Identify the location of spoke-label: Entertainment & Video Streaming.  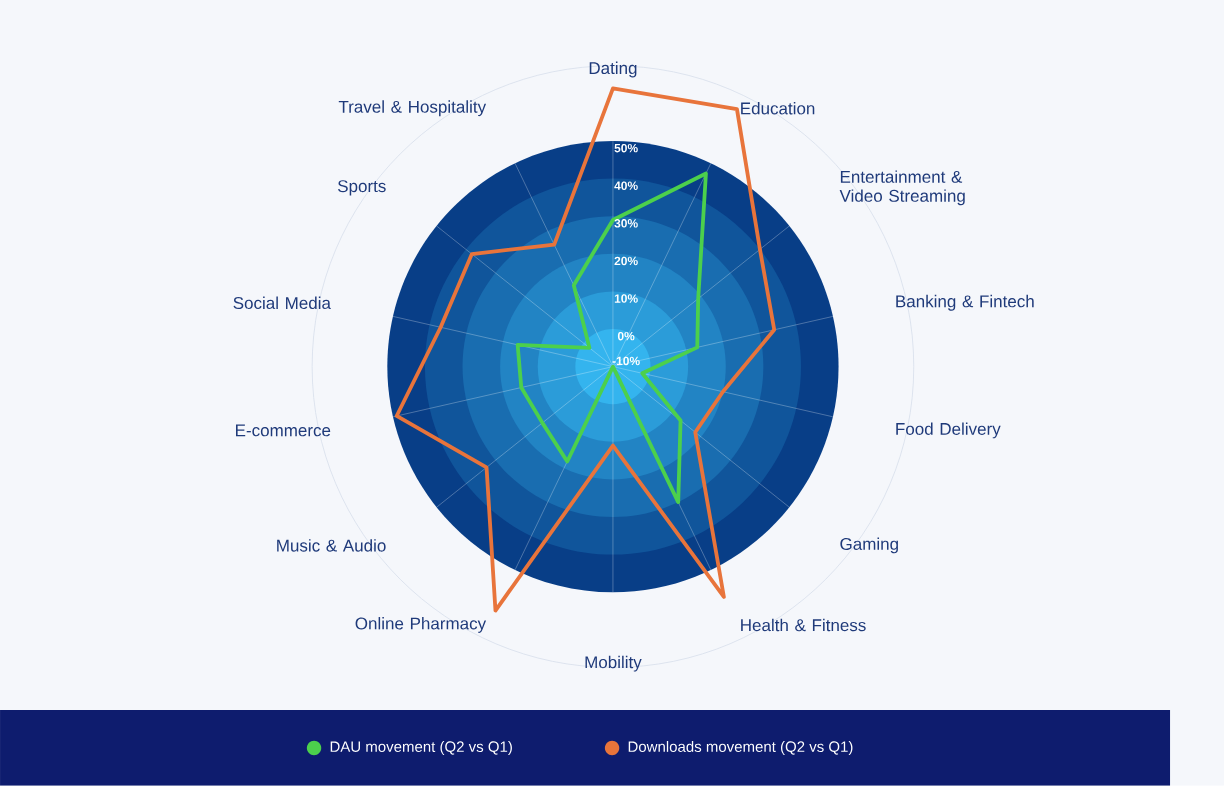
(902, 188).